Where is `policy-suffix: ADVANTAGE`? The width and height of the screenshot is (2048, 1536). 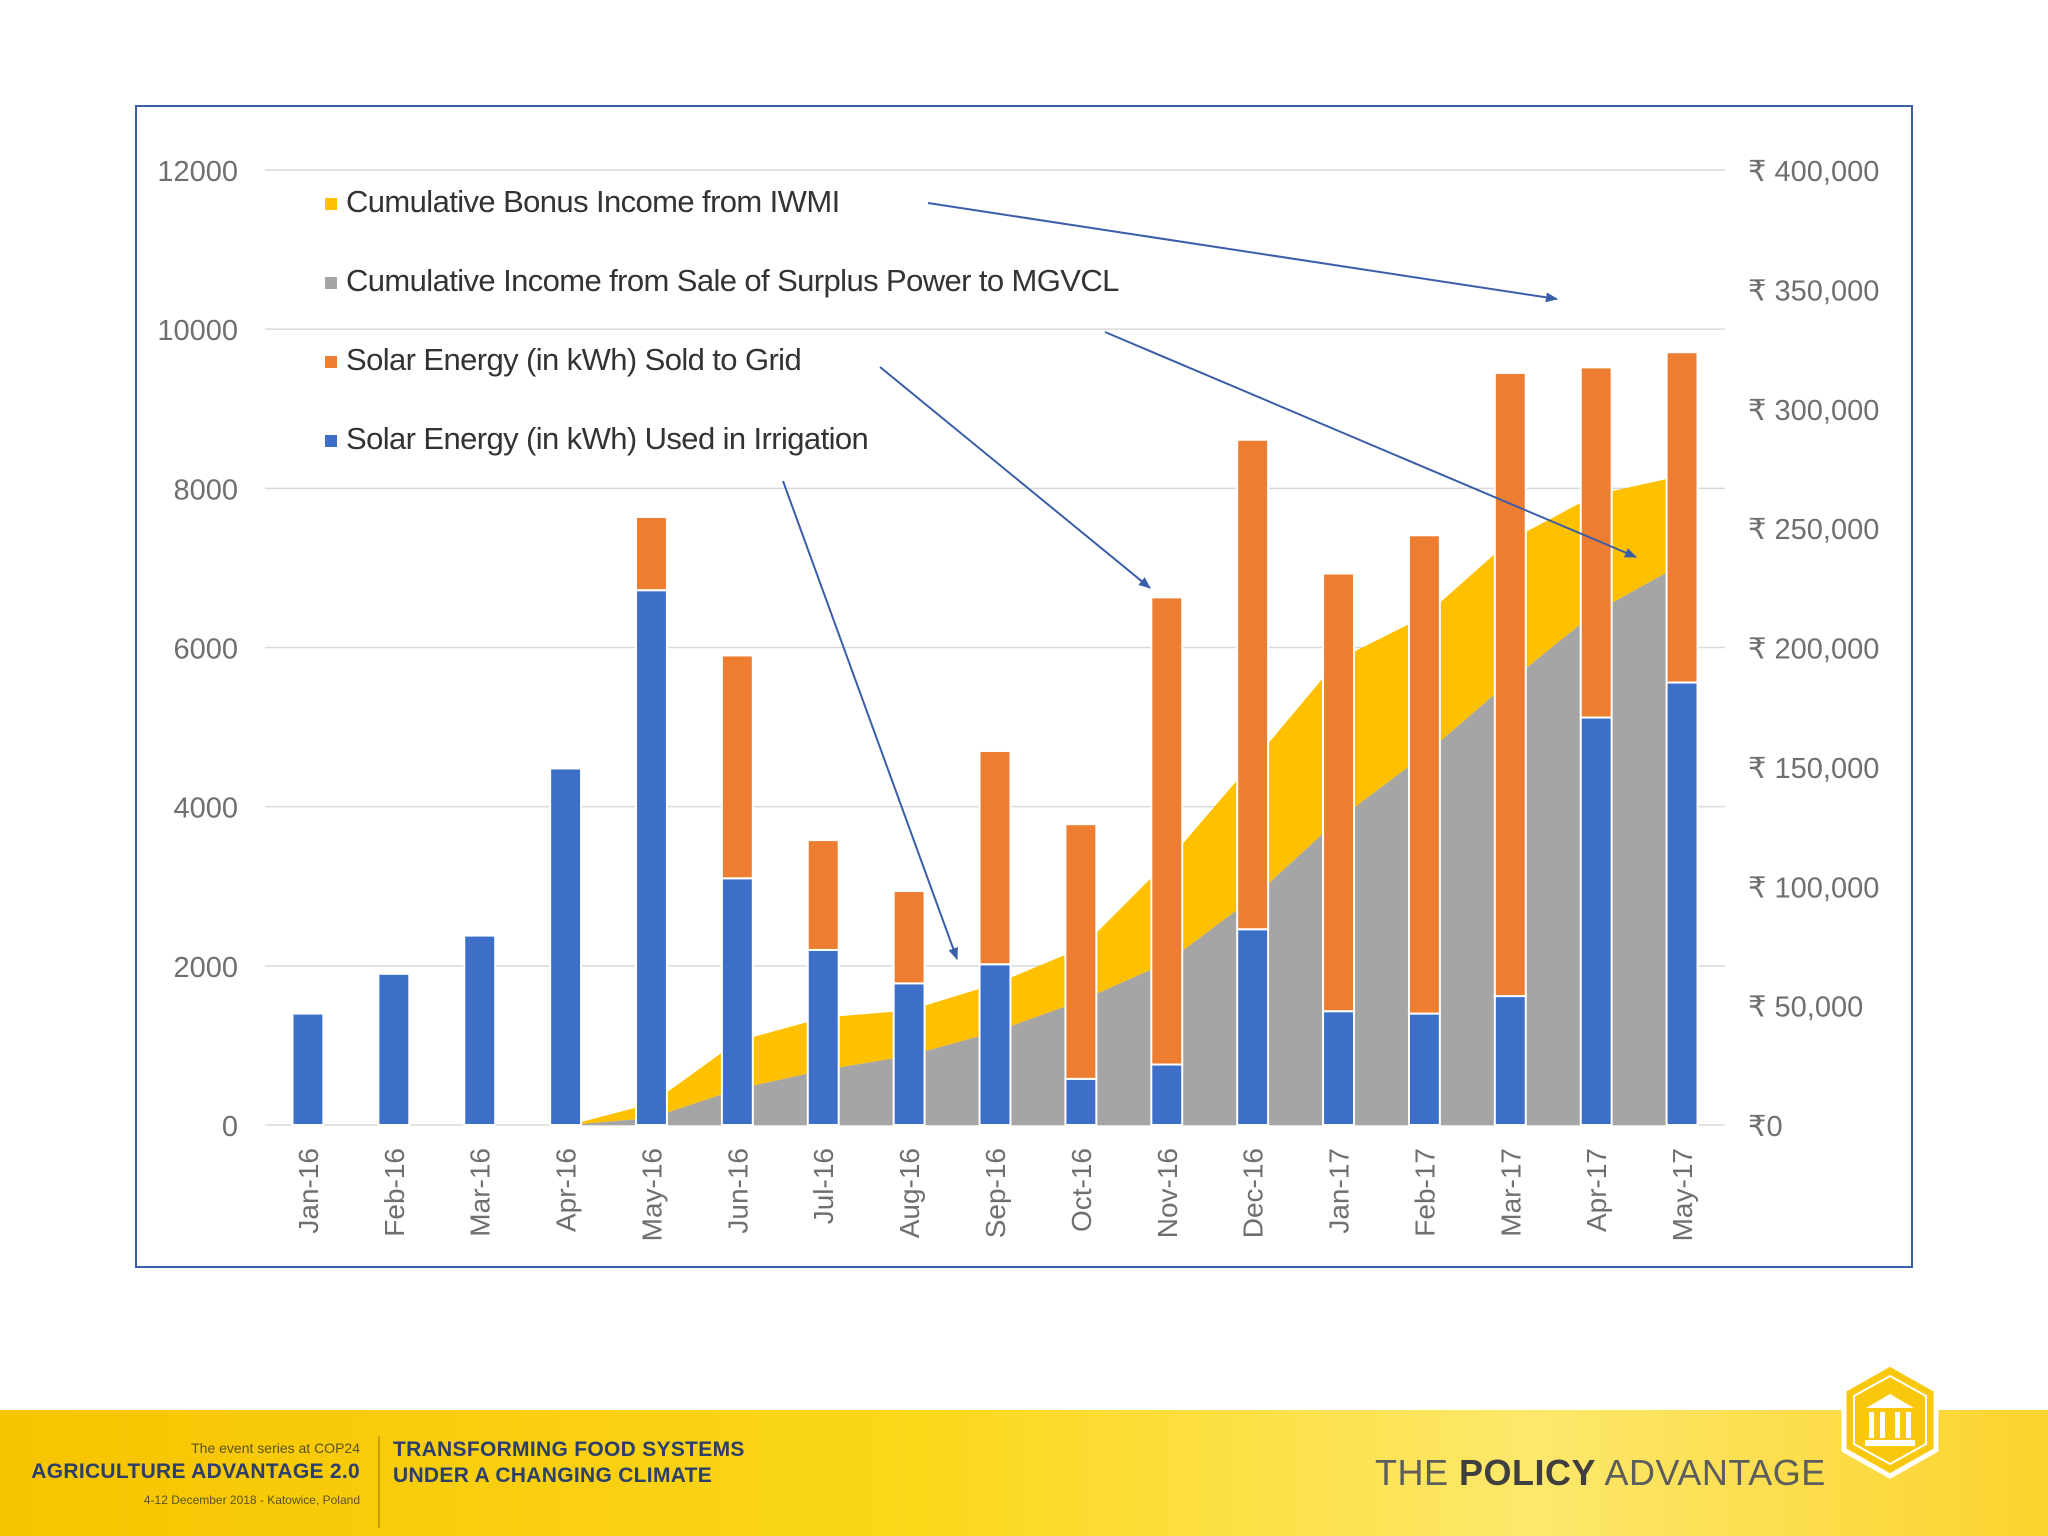
policy-suffix: ADVANTAGE is located at coordinates (1711, 1472).